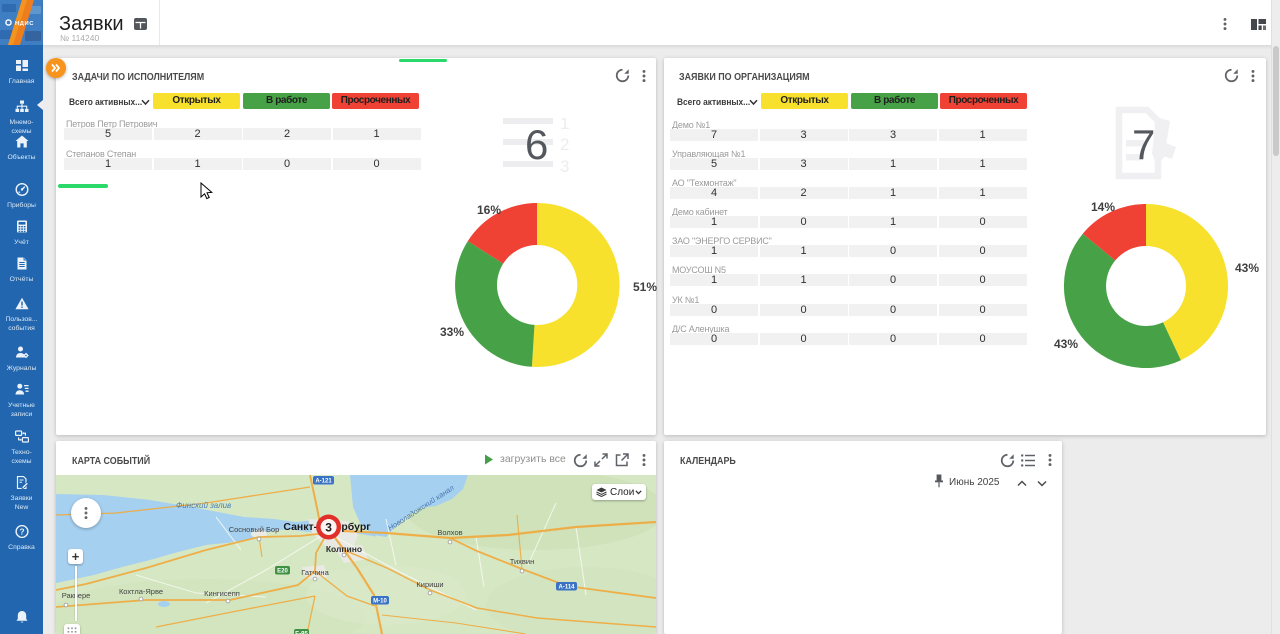 This screenshot has height=634, width=1280. I want to click on svg-text: 2, so click(564, 144).